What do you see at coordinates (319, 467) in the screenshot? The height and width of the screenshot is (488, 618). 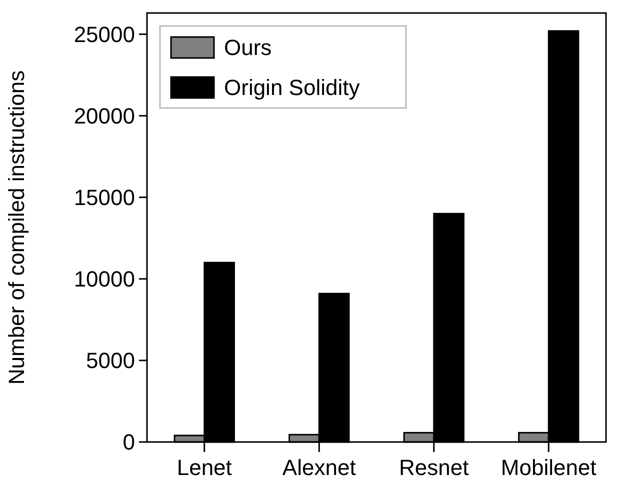 I see `x-tick-label: Alexnet` at bounding box center [319, 467].